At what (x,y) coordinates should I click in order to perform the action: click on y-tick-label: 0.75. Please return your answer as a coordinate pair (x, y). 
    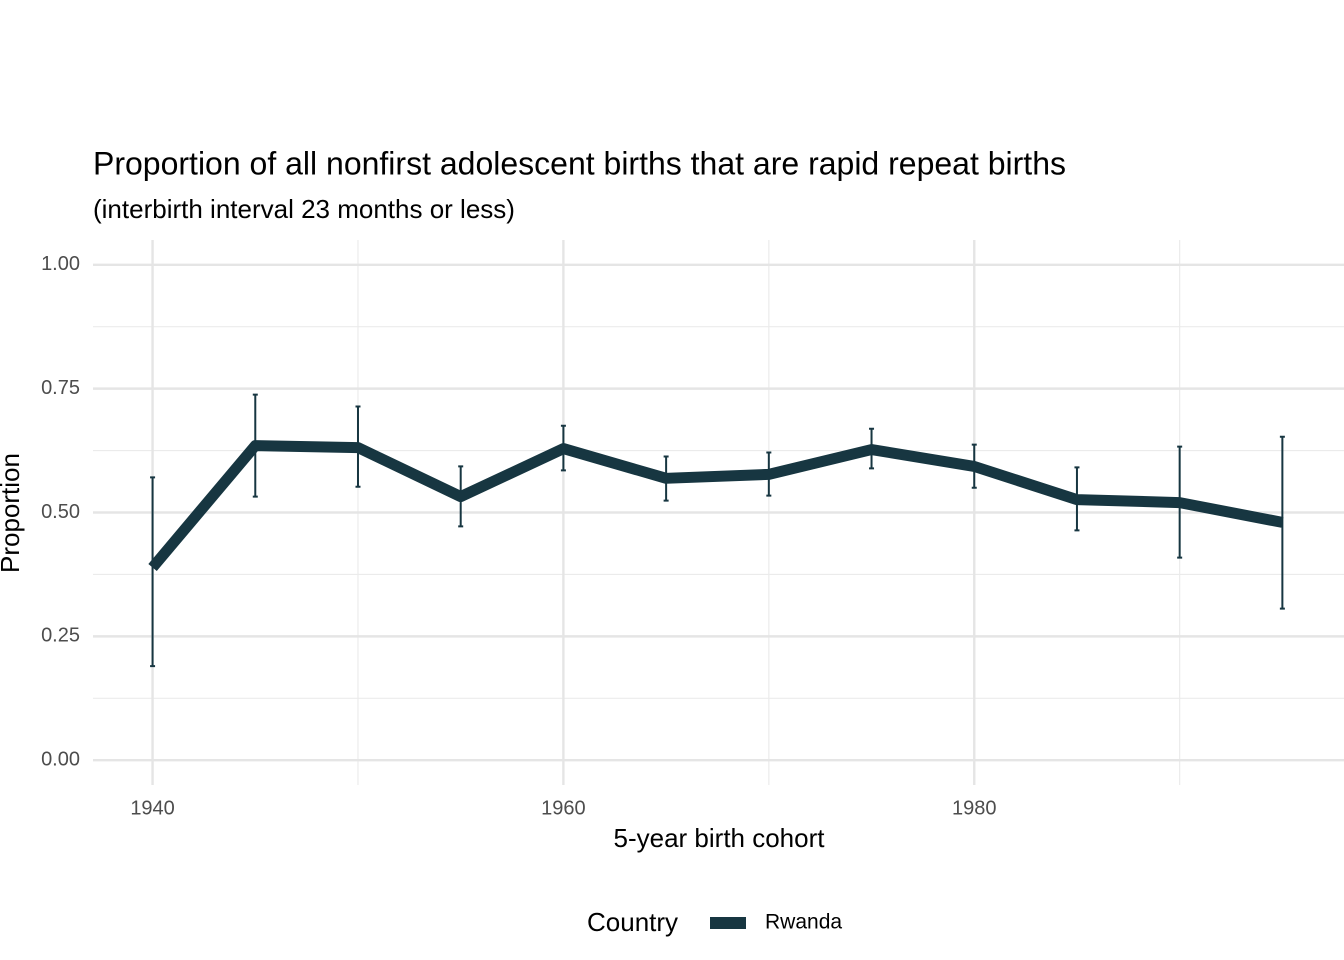
    Looking at the image, I should click on (60, 388).